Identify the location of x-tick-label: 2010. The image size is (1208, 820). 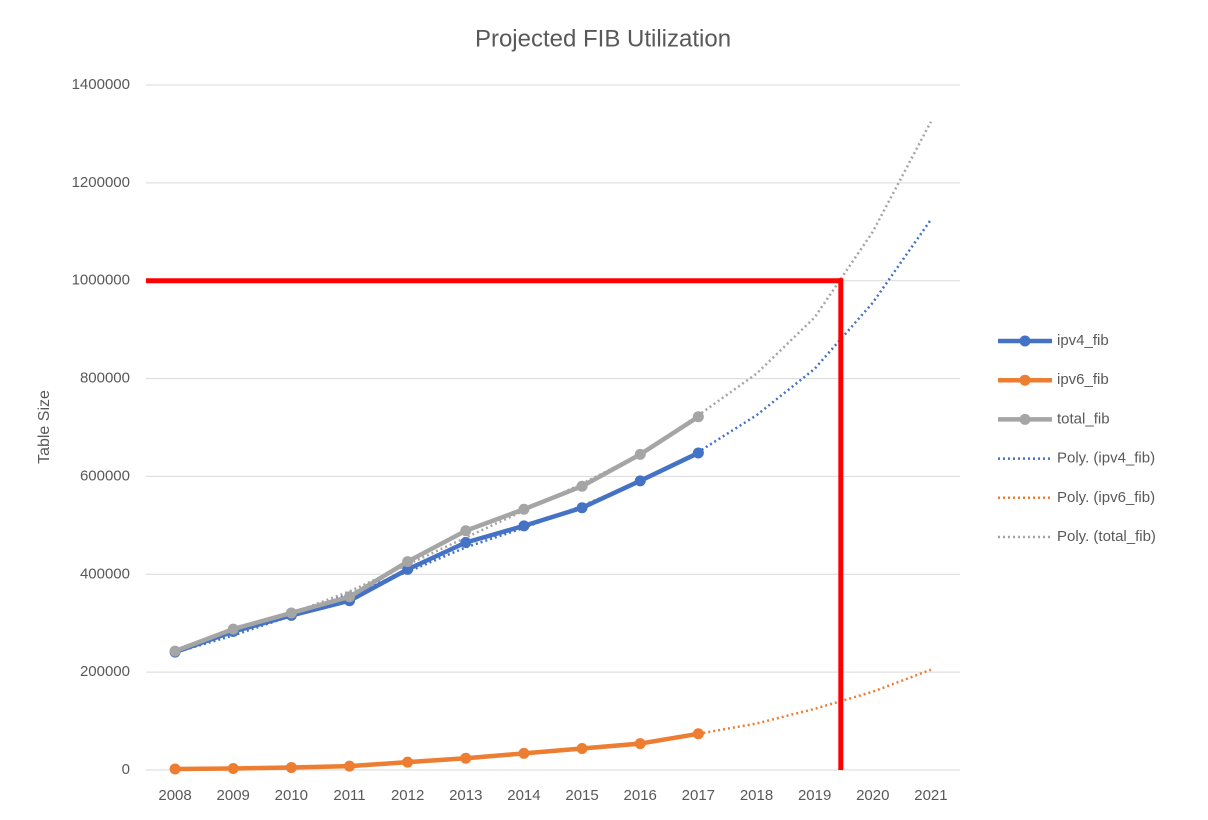
(291, 795).